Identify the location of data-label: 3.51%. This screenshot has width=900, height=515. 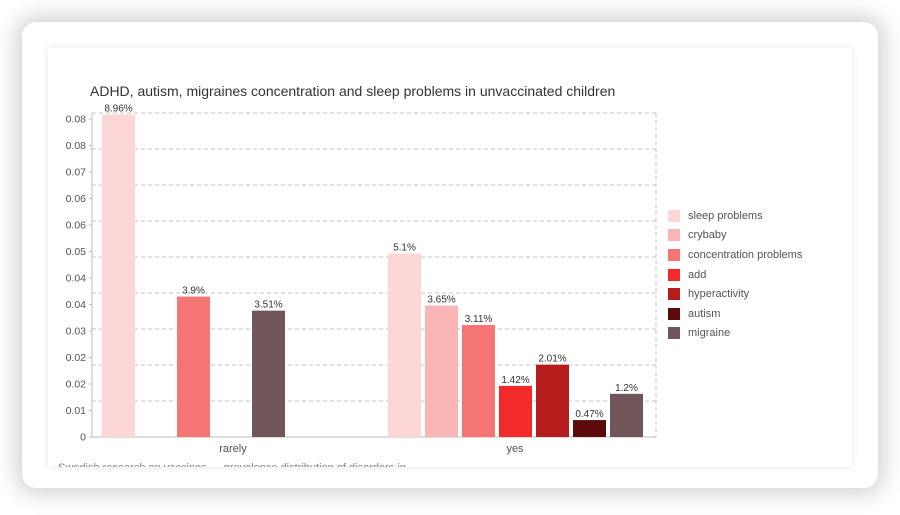
(268, 305).